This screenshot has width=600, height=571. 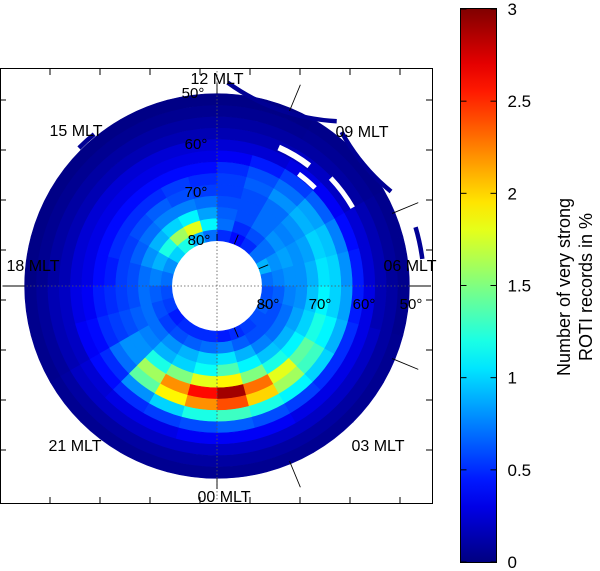 I want to click on mlt-label: 00 MLT, so click(x=223, y=497).